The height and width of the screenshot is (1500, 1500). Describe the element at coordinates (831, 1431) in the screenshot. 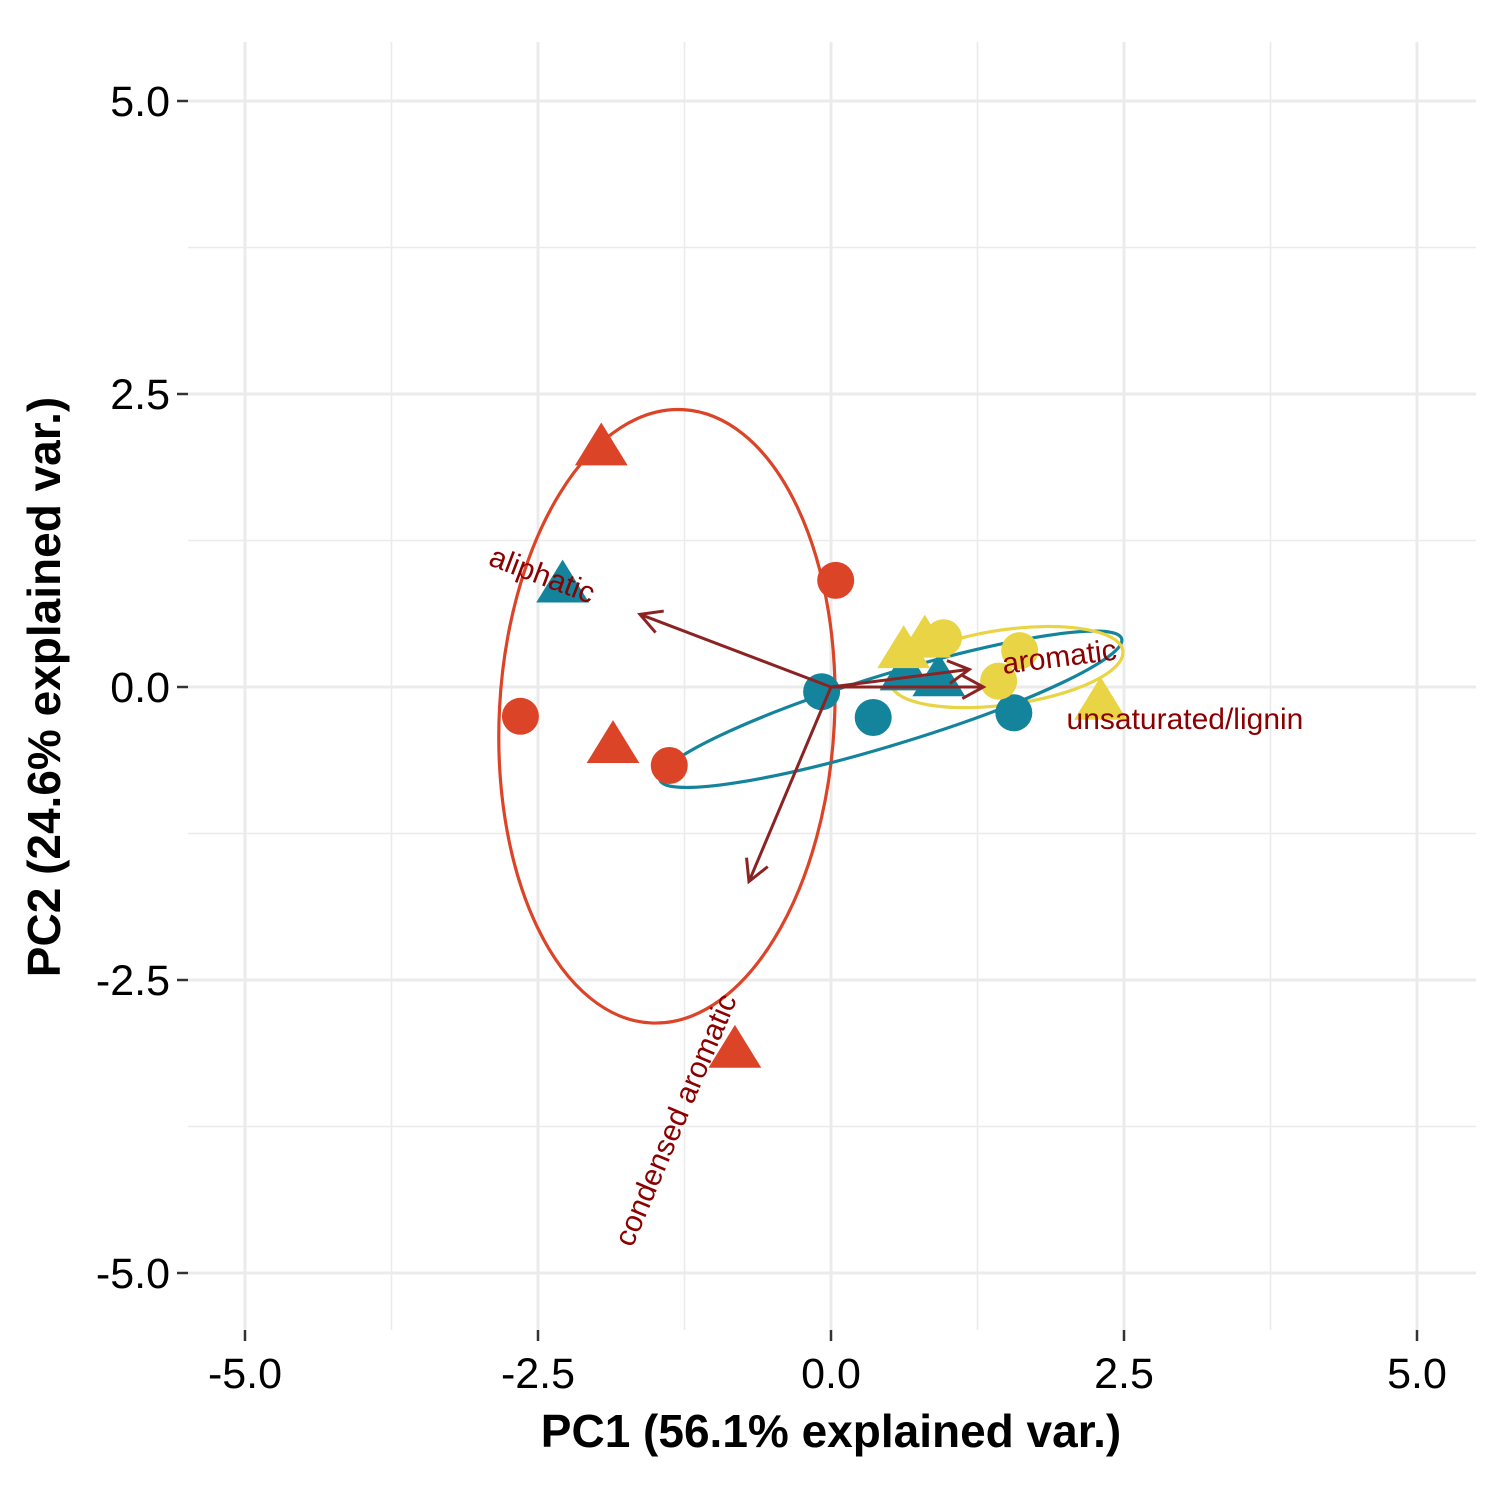

I see `x-axis-title: PC1 (56.1% explained var.)` at that location.